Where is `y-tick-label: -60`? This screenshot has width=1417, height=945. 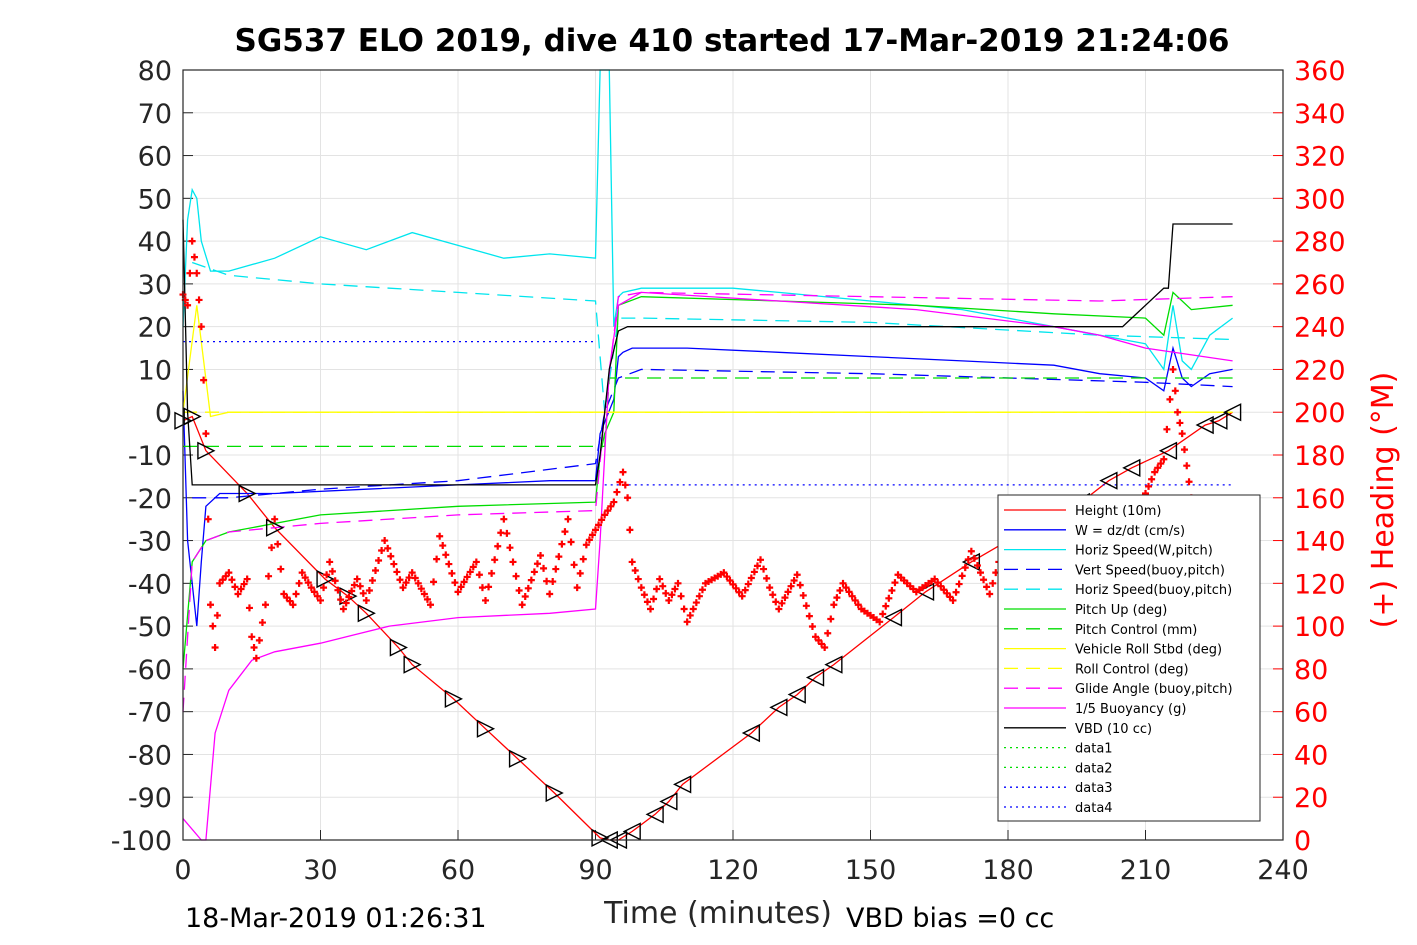
y-tick-label: -60 is located at coordinates (150, 670).